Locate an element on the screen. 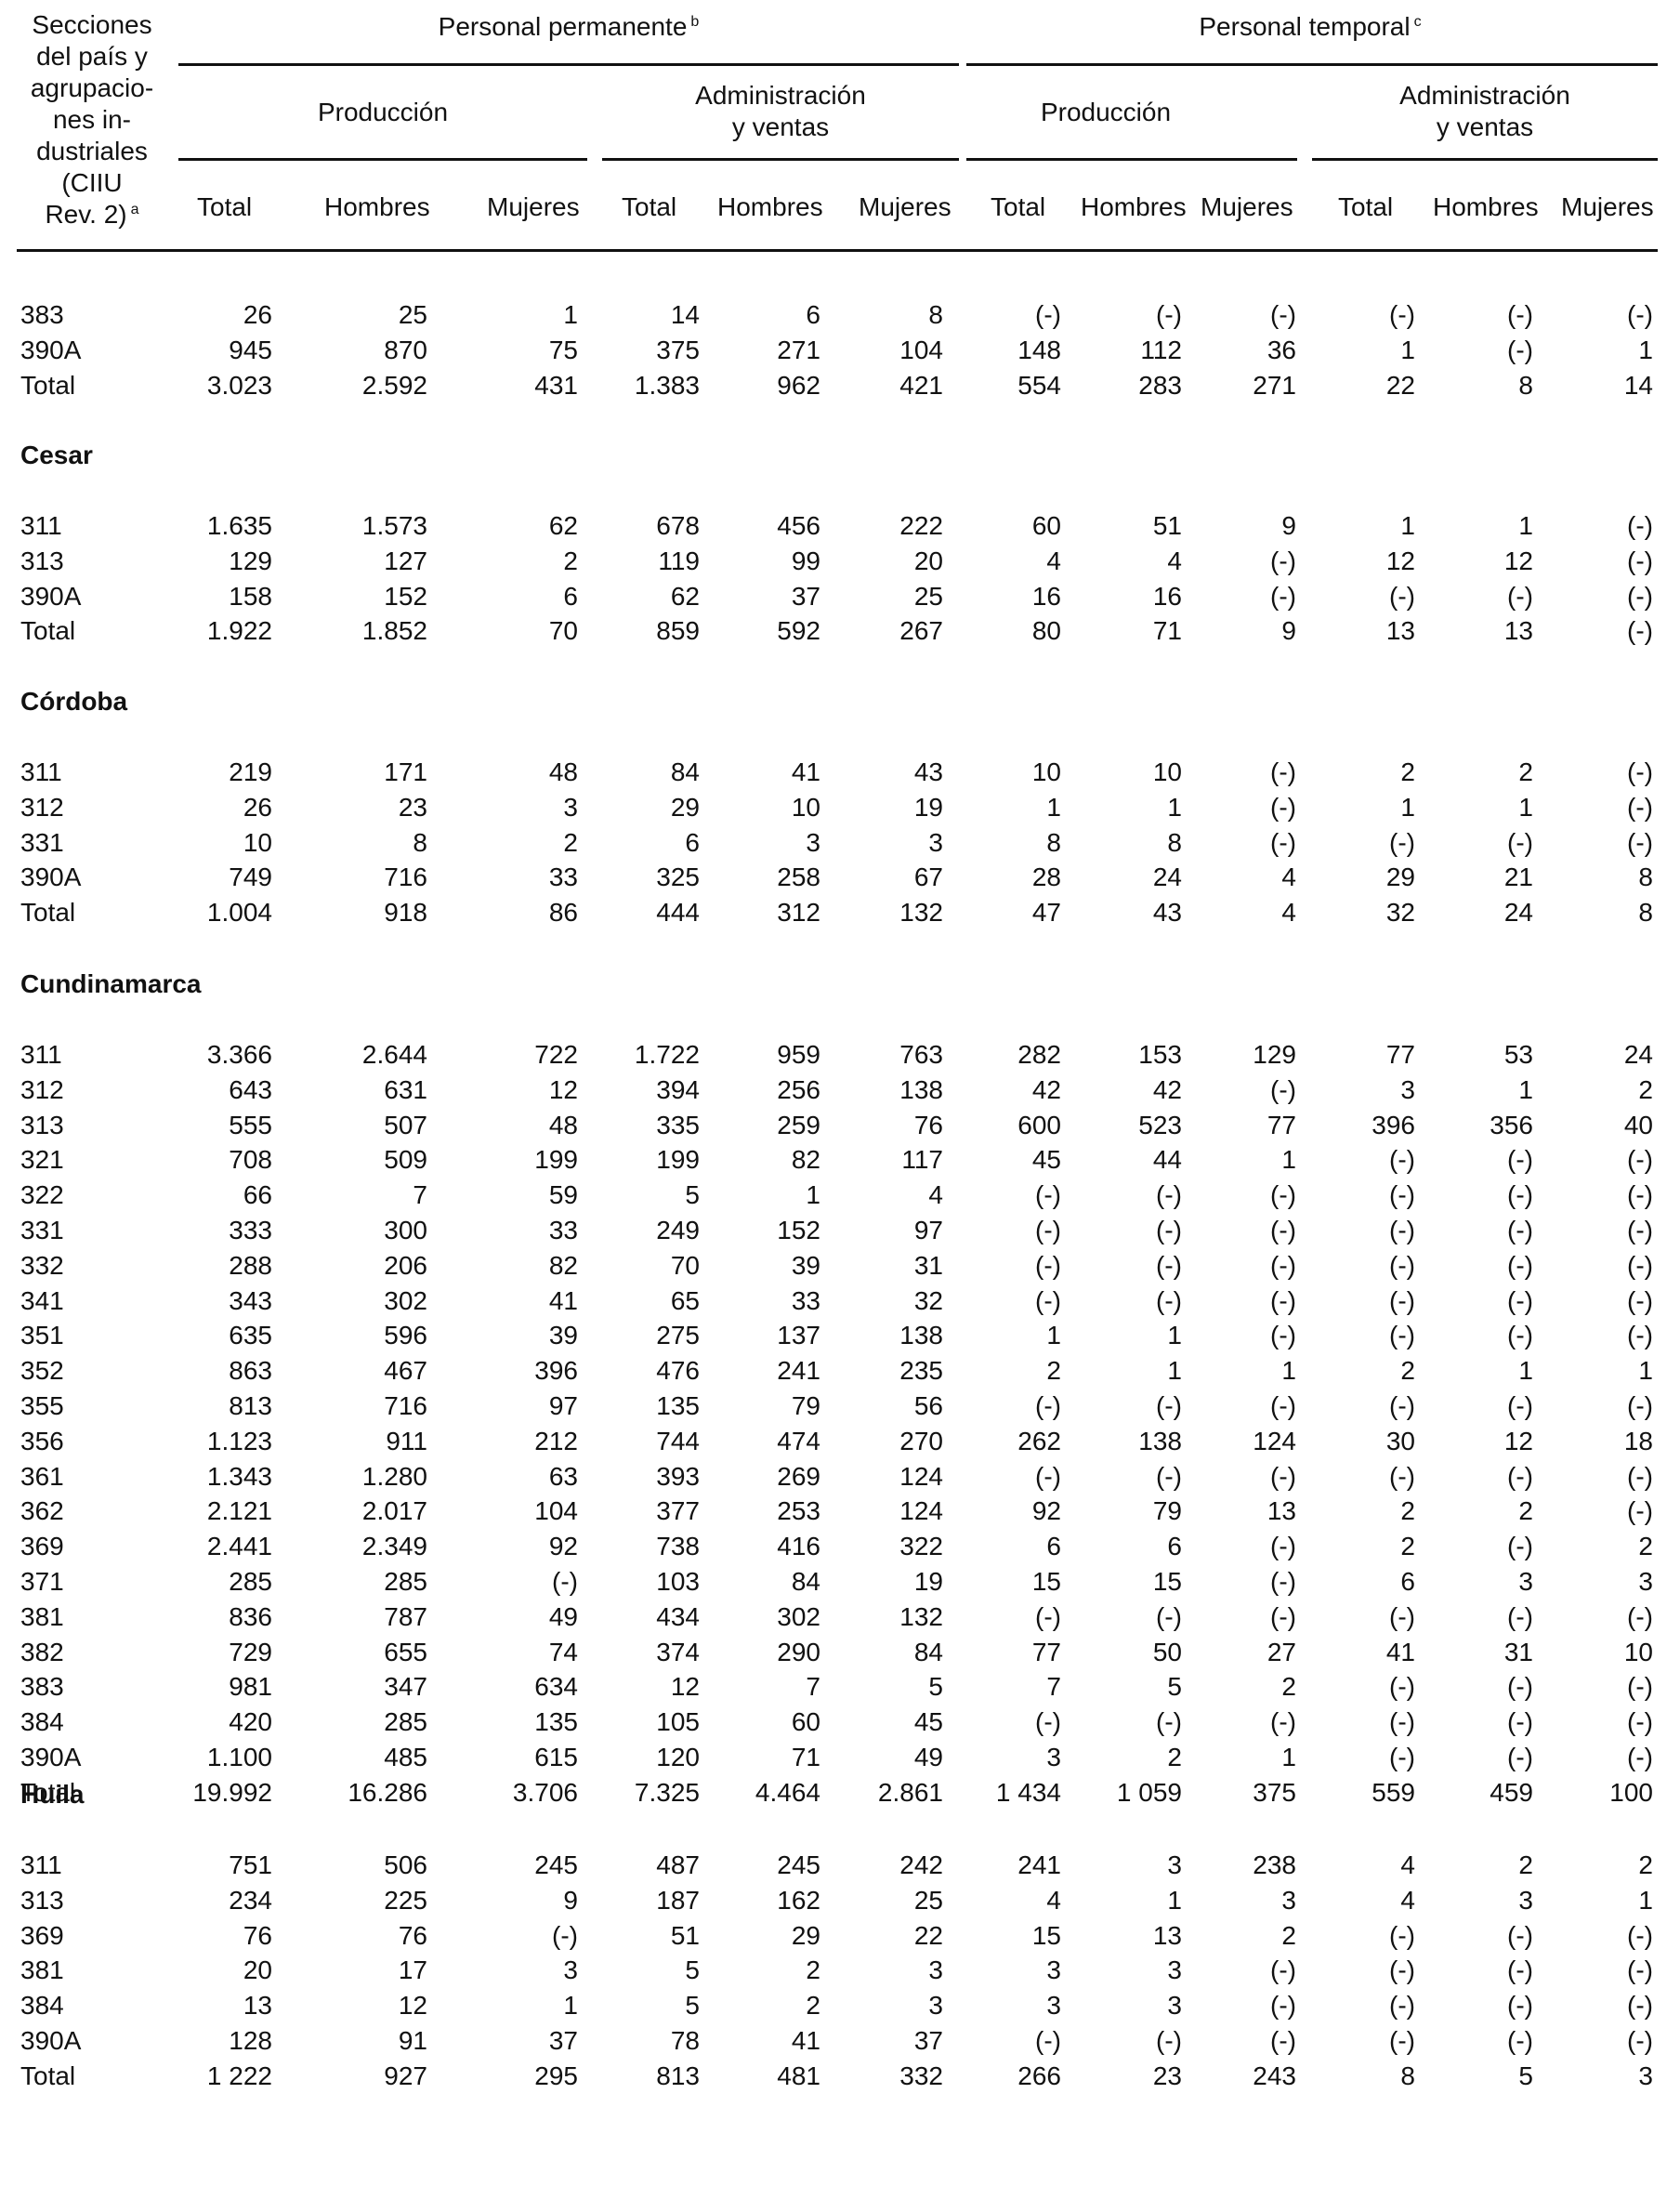 This screenshot has height=2212, width=1680. row-code: 362 is located at coordinates (42, 1511).